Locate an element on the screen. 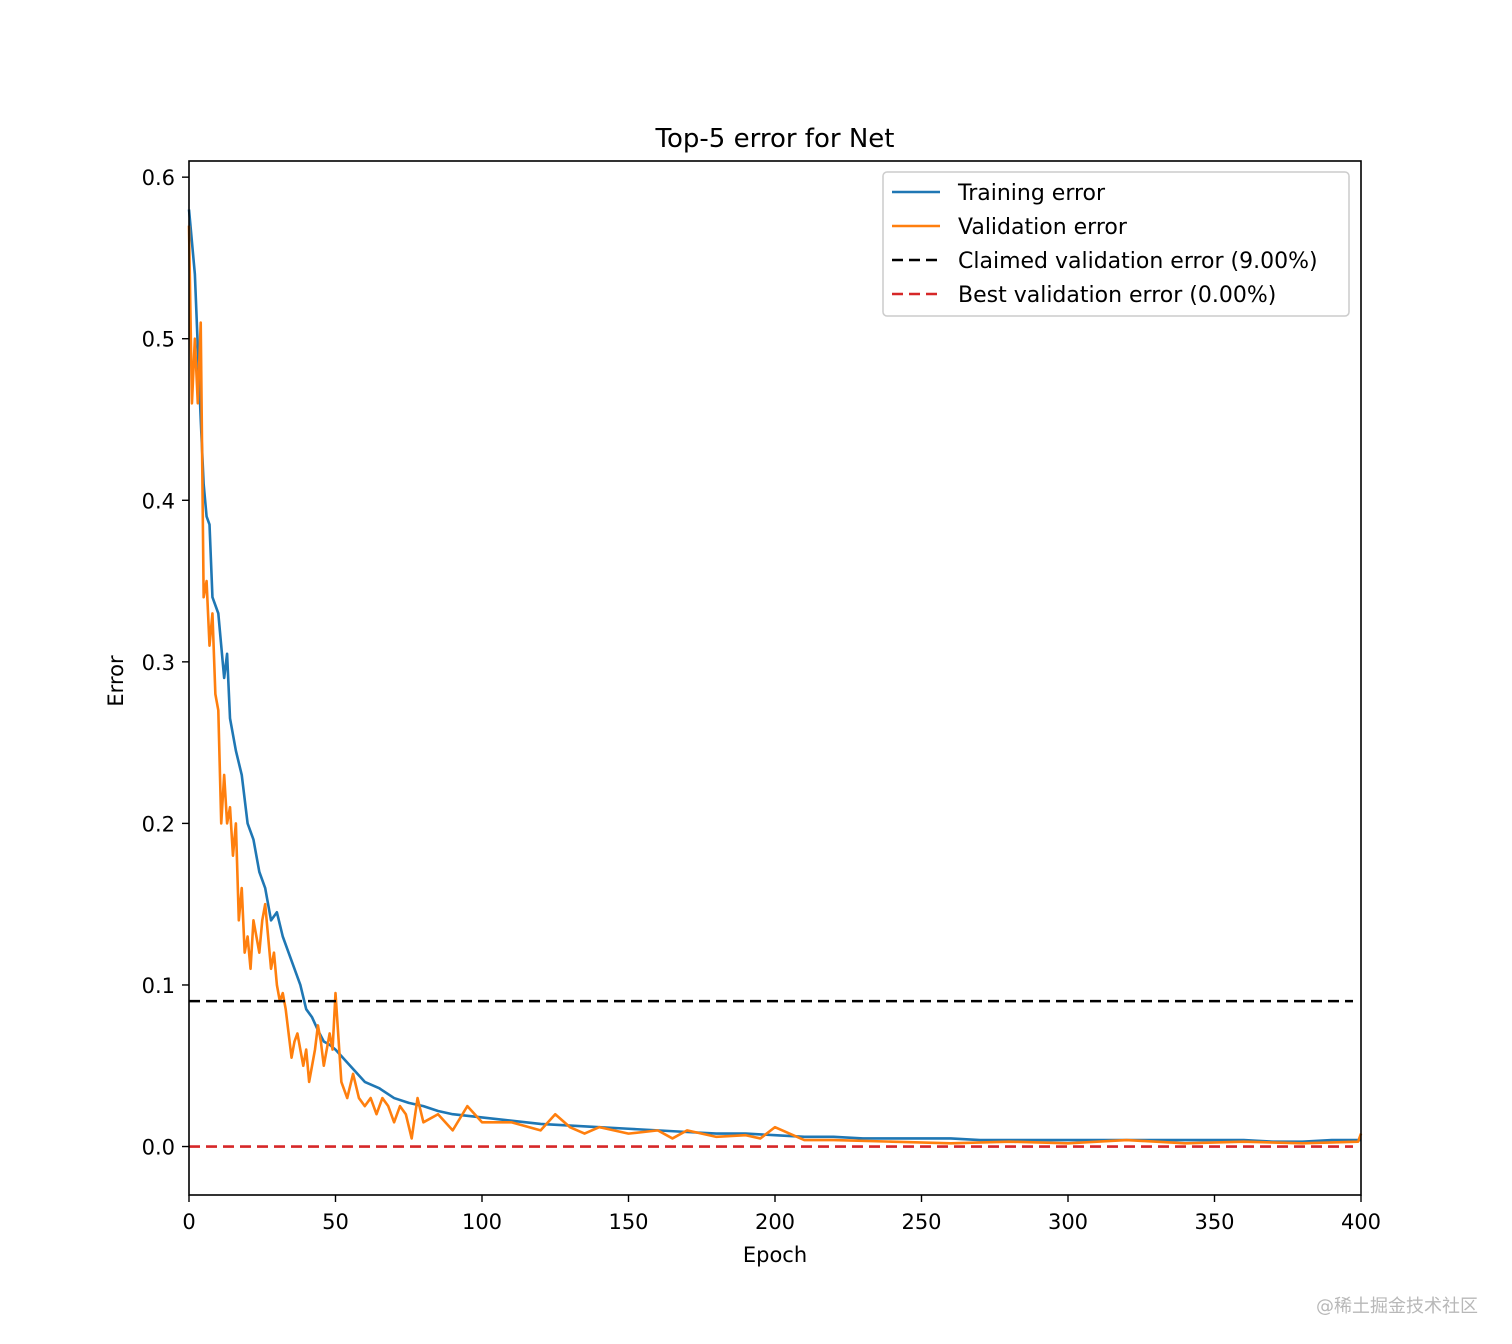 This screenshot has width=1512, height=1344. legend-label-claimed-validation-error: Claimed validation error (9.00%) is located at coordinates (1138, 261).